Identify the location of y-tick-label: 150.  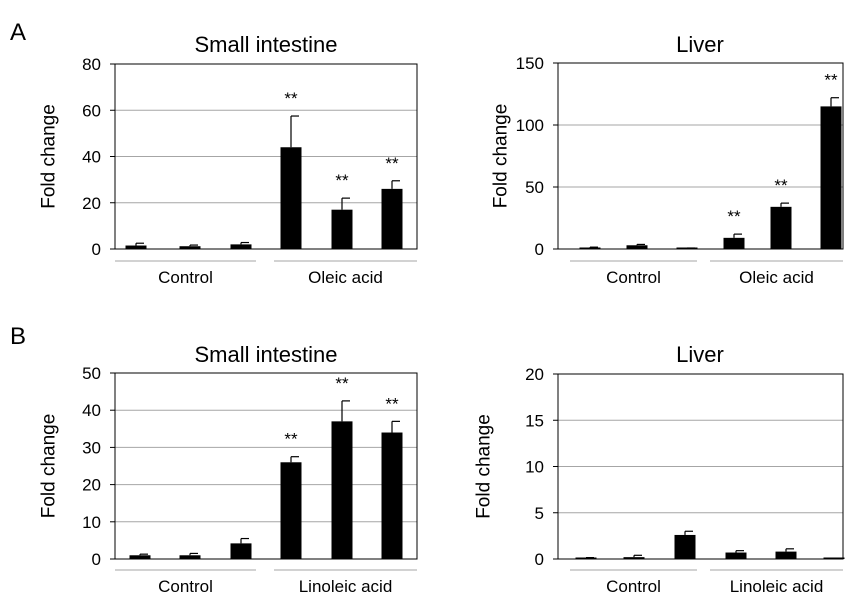
(530, 63).